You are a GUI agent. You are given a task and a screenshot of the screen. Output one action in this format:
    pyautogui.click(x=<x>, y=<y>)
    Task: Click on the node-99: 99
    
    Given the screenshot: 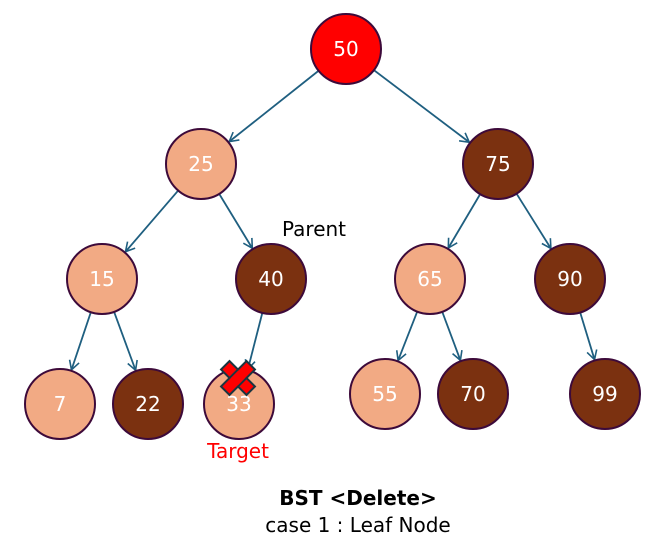 What is the action you would take?
    pyautogui.click(x=605, y=394)
    